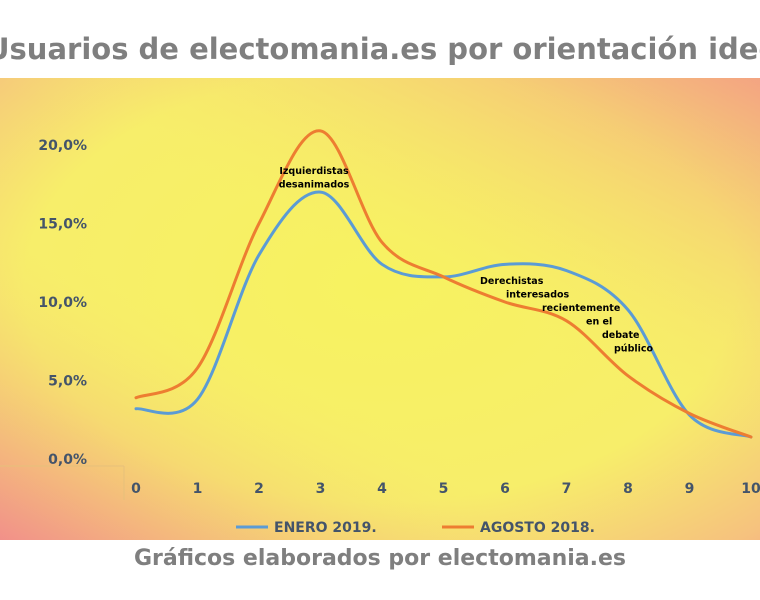 Image resolution: width=760 pixels, height=600 pixels. Describe the element at coordinates (382, 489) in the screenshot. I see `x-tick-label: 4` at that location.